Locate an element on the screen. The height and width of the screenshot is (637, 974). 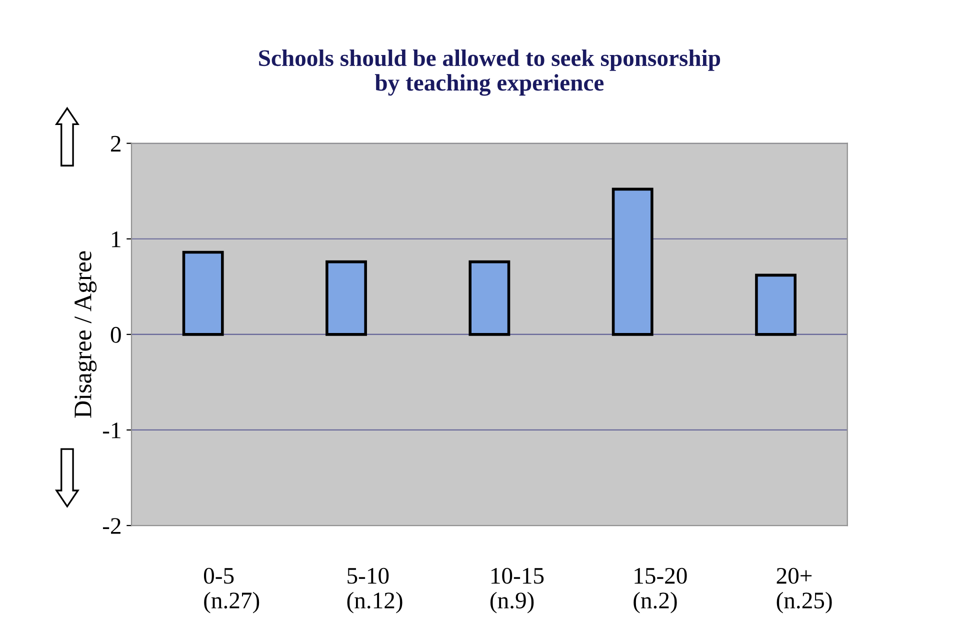
y-tick-label: 0 is located at coordinates (115, 334).